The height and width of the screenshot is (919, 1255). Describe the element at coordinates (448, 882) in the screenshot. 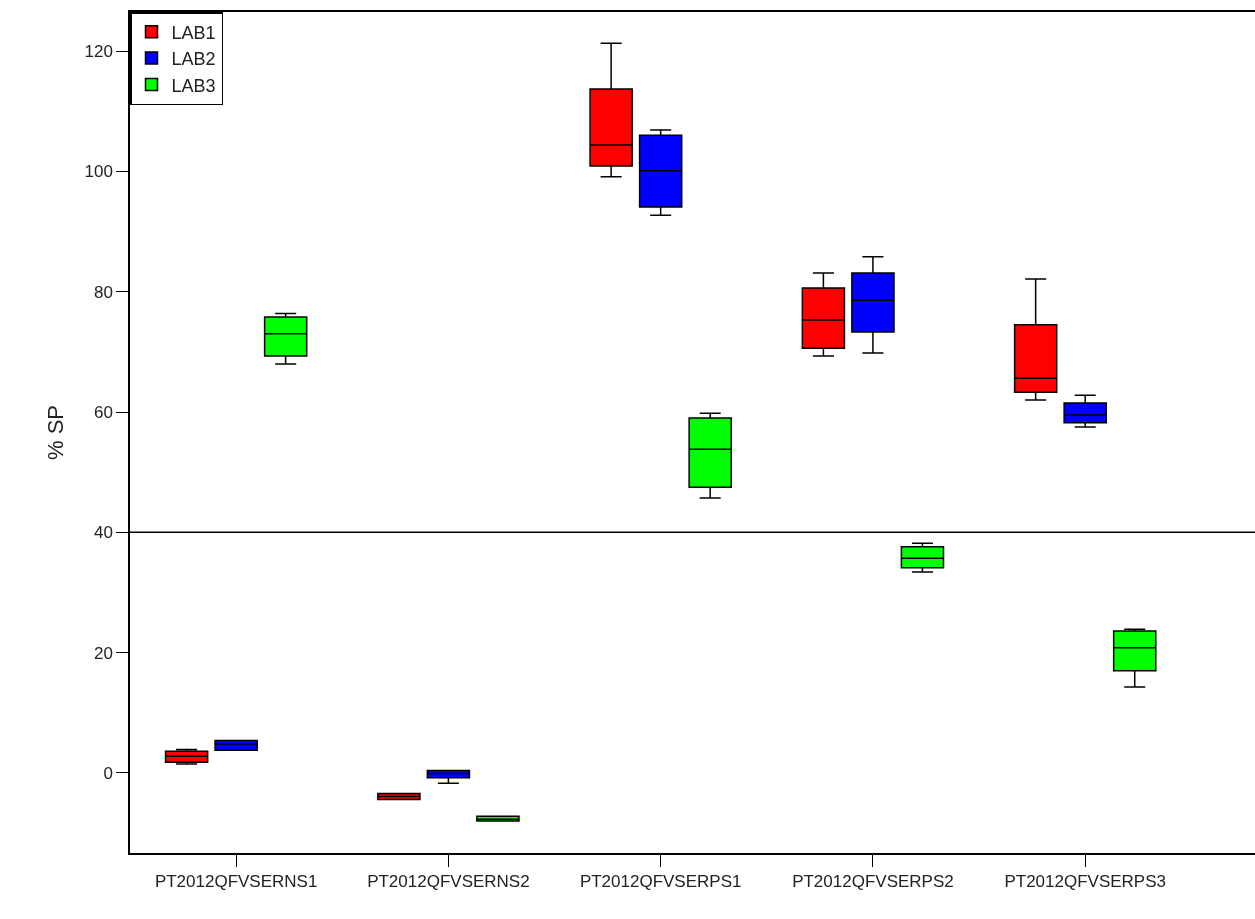

I see `x-tick-label: PT2012QFVSERNS2` at that location.